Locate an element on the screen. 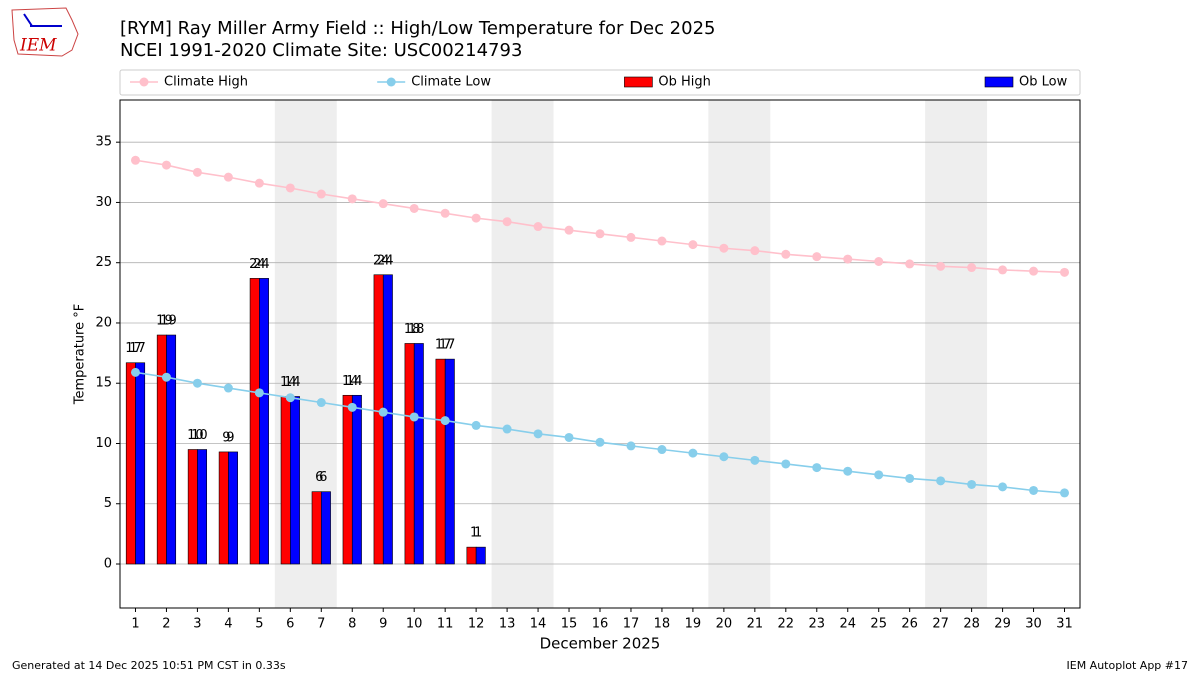 The height and width of the screenshot is (675, 1200). legend-label: Ob High is located at coordinates (684, 82).